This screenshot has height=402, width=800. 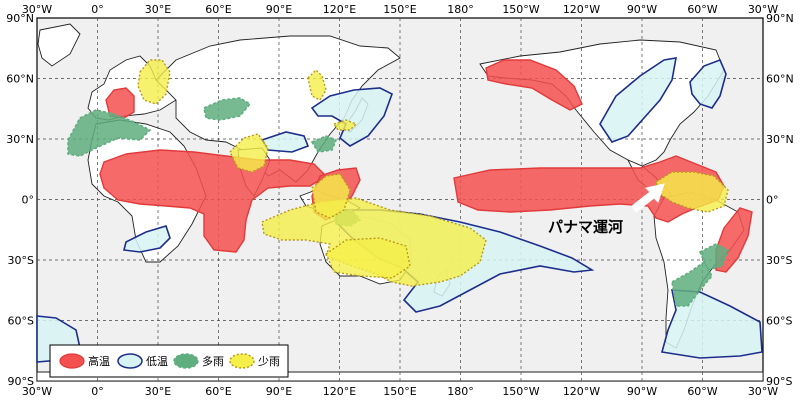 What do you see at coordinates (20, 139) in the screenshot?
I see `left-lat-label: 30°N` at bounding box center [20, 139].